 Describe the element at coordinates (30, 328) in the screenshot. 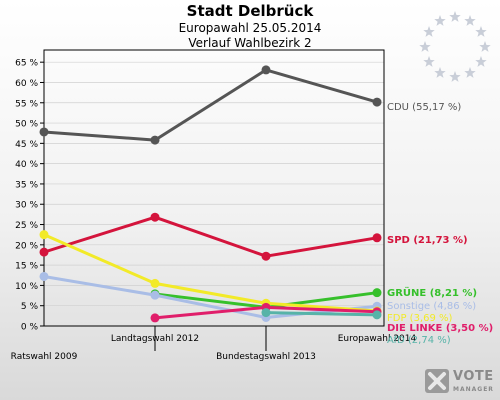

I see `y-tick-label: 0 %` at that location.